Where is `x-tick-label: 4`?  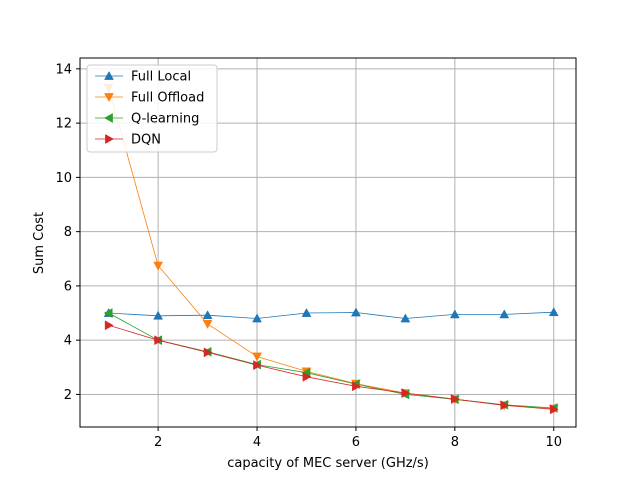
x-tick-label: 4 is located at coordinates (257, 442).